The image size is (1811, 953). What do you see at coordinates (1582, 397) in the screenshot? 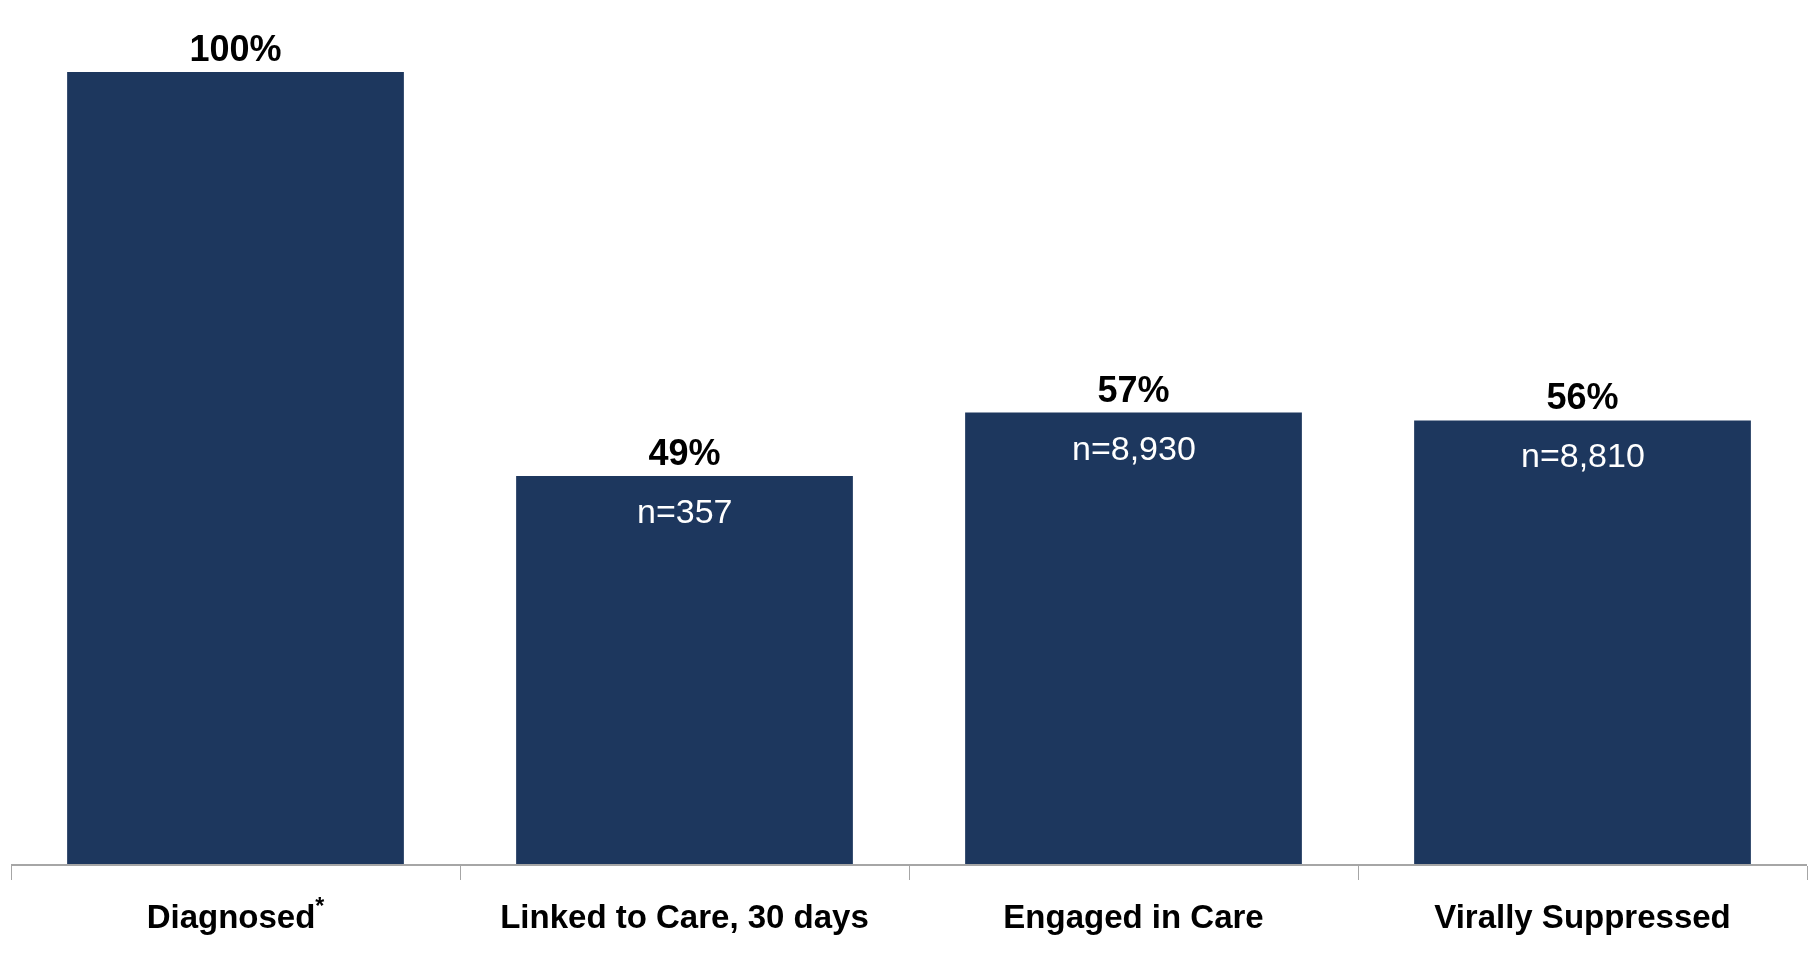
I see `data-label: 56%` at bounding box center [1582, 397].